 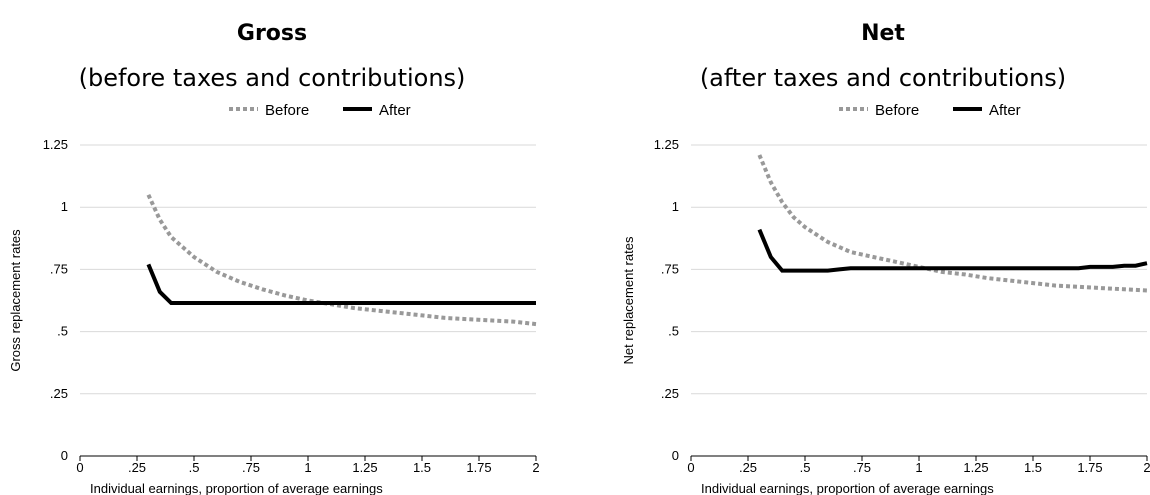 What do you see at coordinates (883, 33) in the screenshot?
I see `chart-title: Net` at bounding box center [883, 33].